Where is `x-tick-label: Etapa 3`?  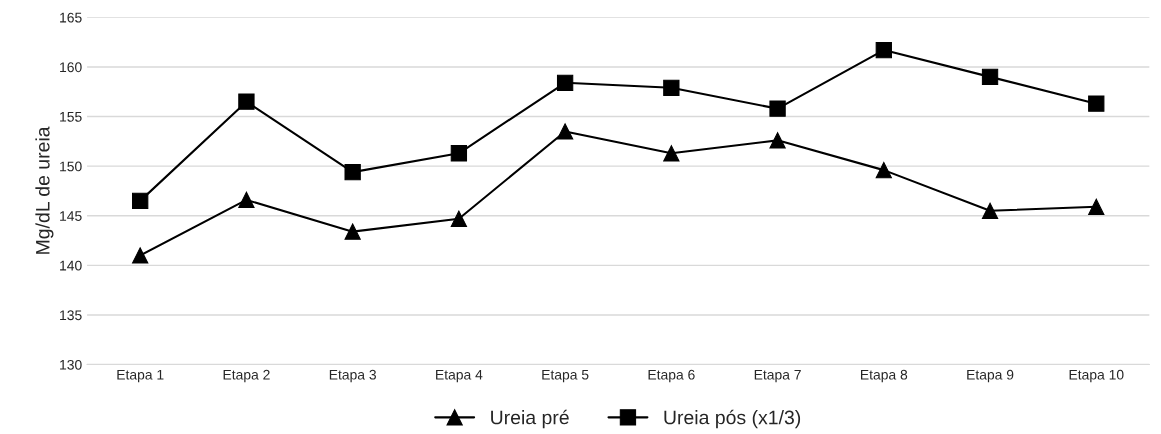
x-tick-label: Etapa 3 is located at coordinates (352, 376).